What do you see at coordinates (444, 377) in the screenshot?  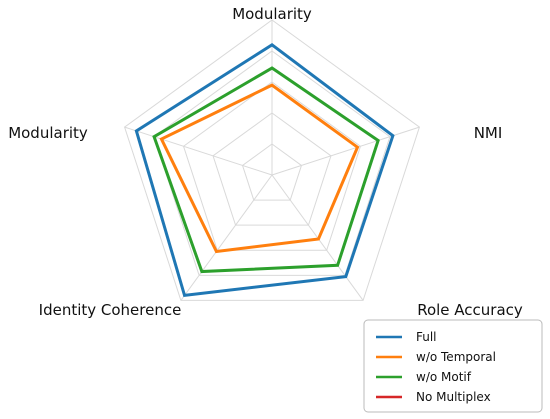 I see `legend-label-2: w/o Motif` at bounding box center [444, 377].